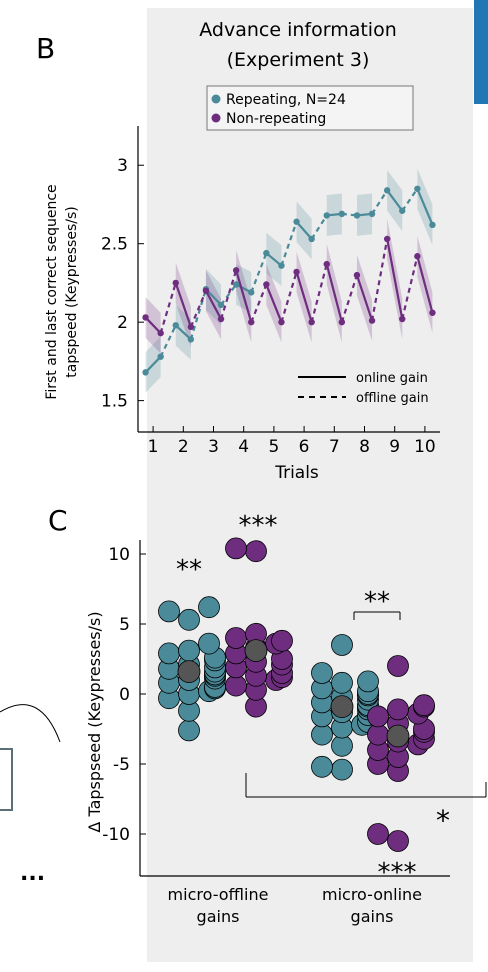  What do you see at coordinates (124, 625) in the screenshot?
I see `c-y-tick-label: 5` at bounding box center [124, 625].